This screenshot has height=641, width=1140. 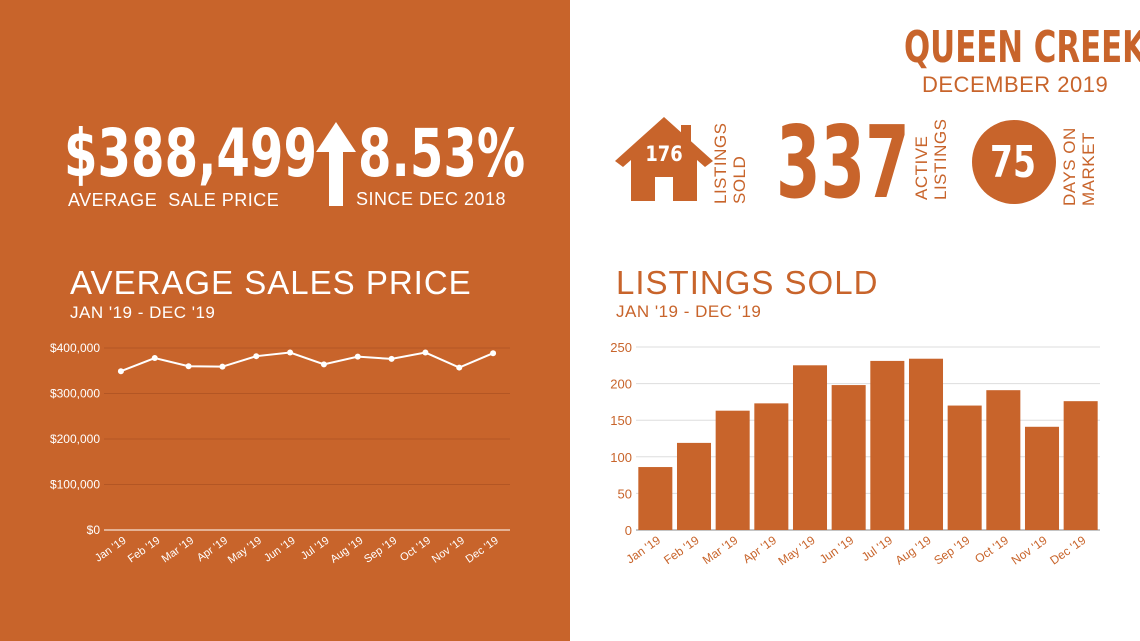 I want to click on x-tick-label: Jan '19, so click(x=111, y=550).